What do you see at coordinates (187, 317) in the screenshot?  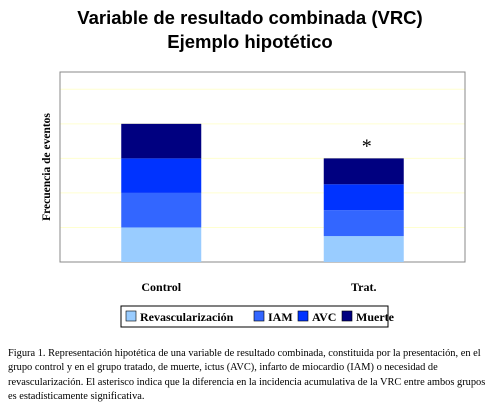 I see `legend-label: Revascularización` at bounding box center [187, 317].